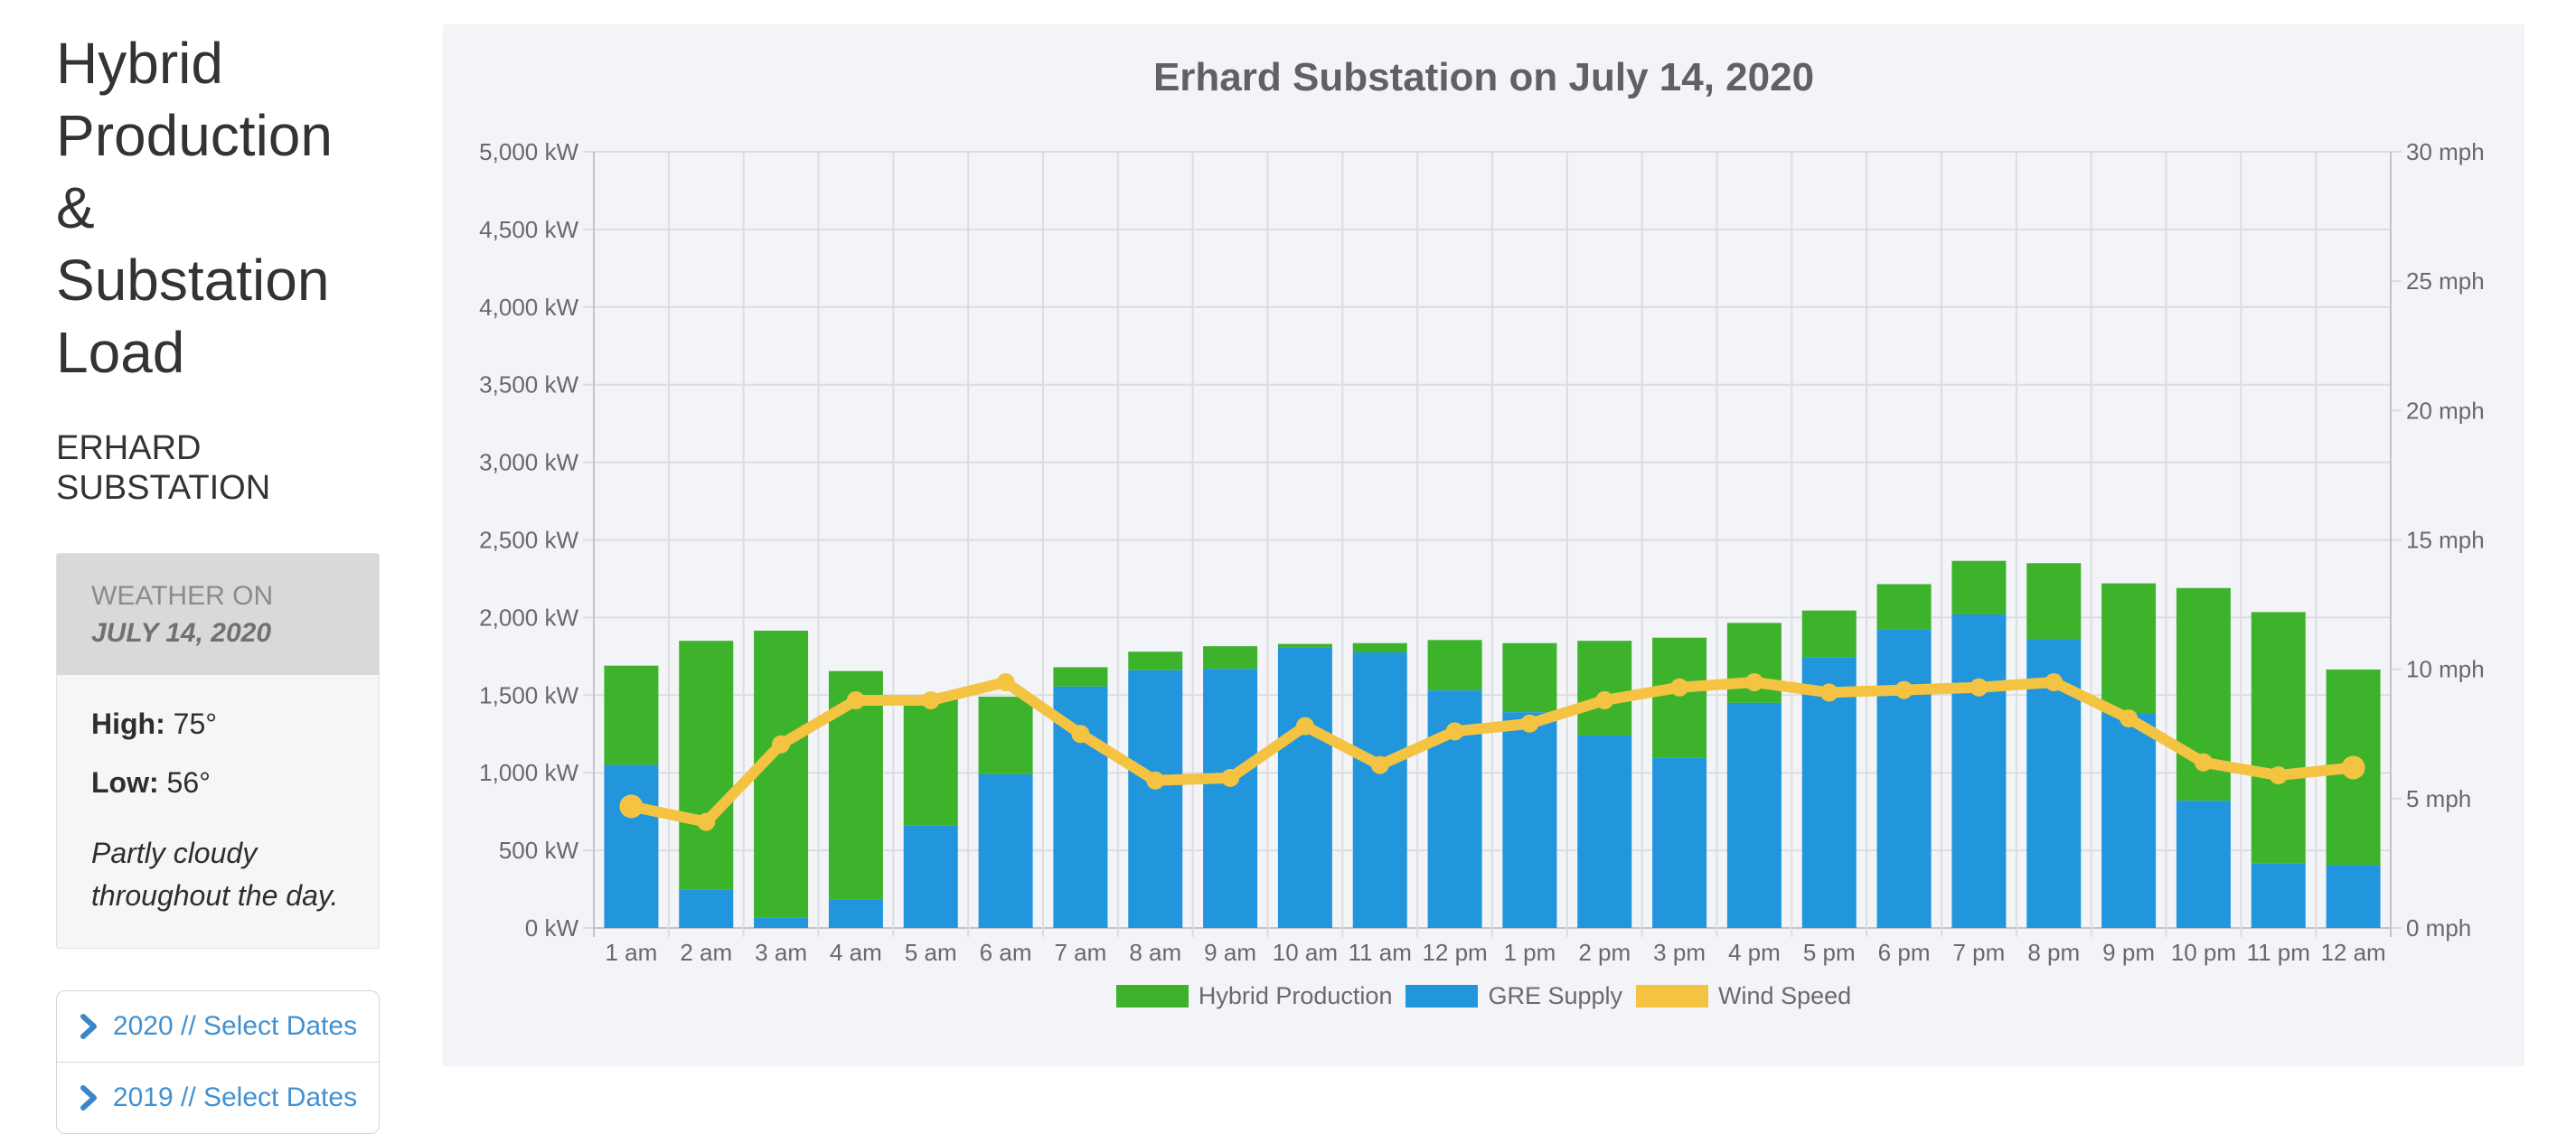 The width and height of the screenshot is (2576, 1134). I want to click on bar-hybrid-3pm, so click(1680, 697).